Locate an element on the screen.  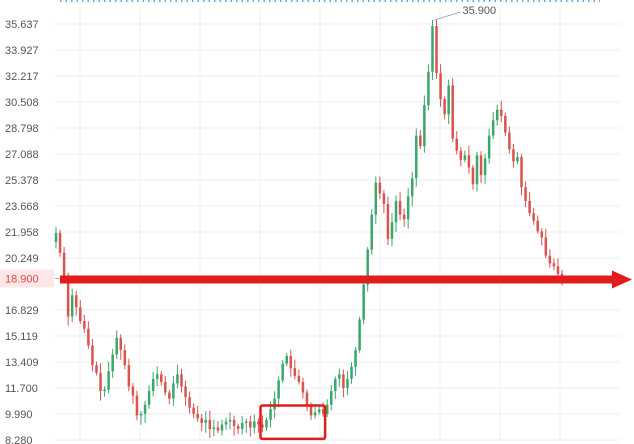
y-tick-label: 23.668 is located at coordinates (22, 207).